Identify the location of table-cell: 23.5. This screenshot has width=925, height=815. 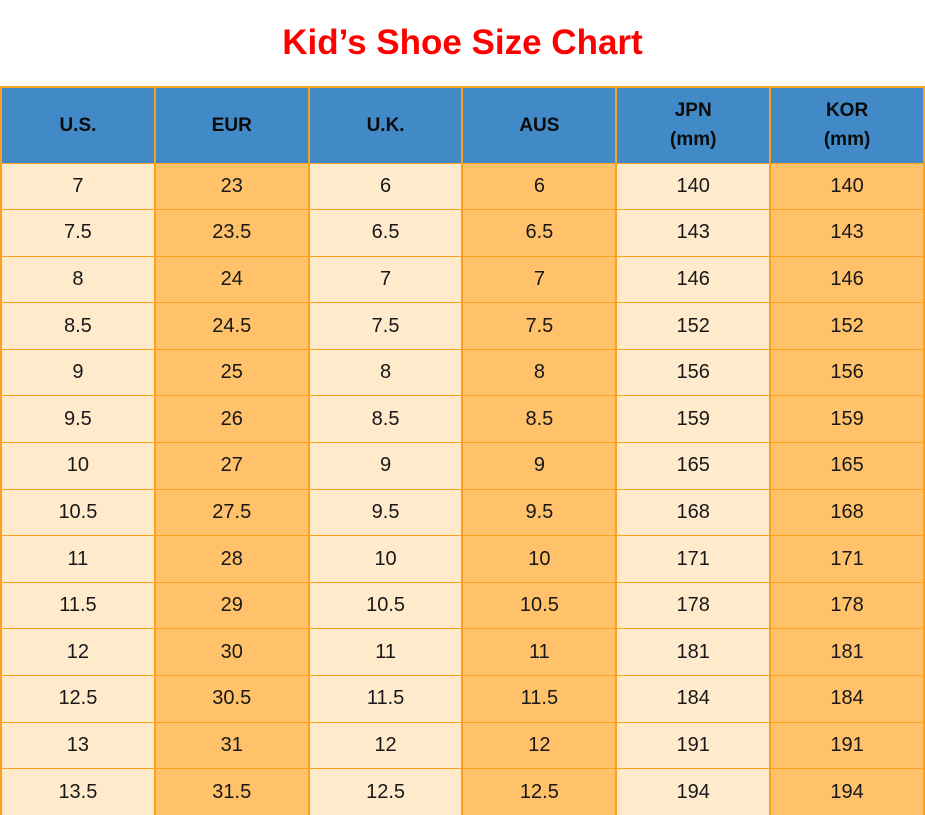
(231, 233).